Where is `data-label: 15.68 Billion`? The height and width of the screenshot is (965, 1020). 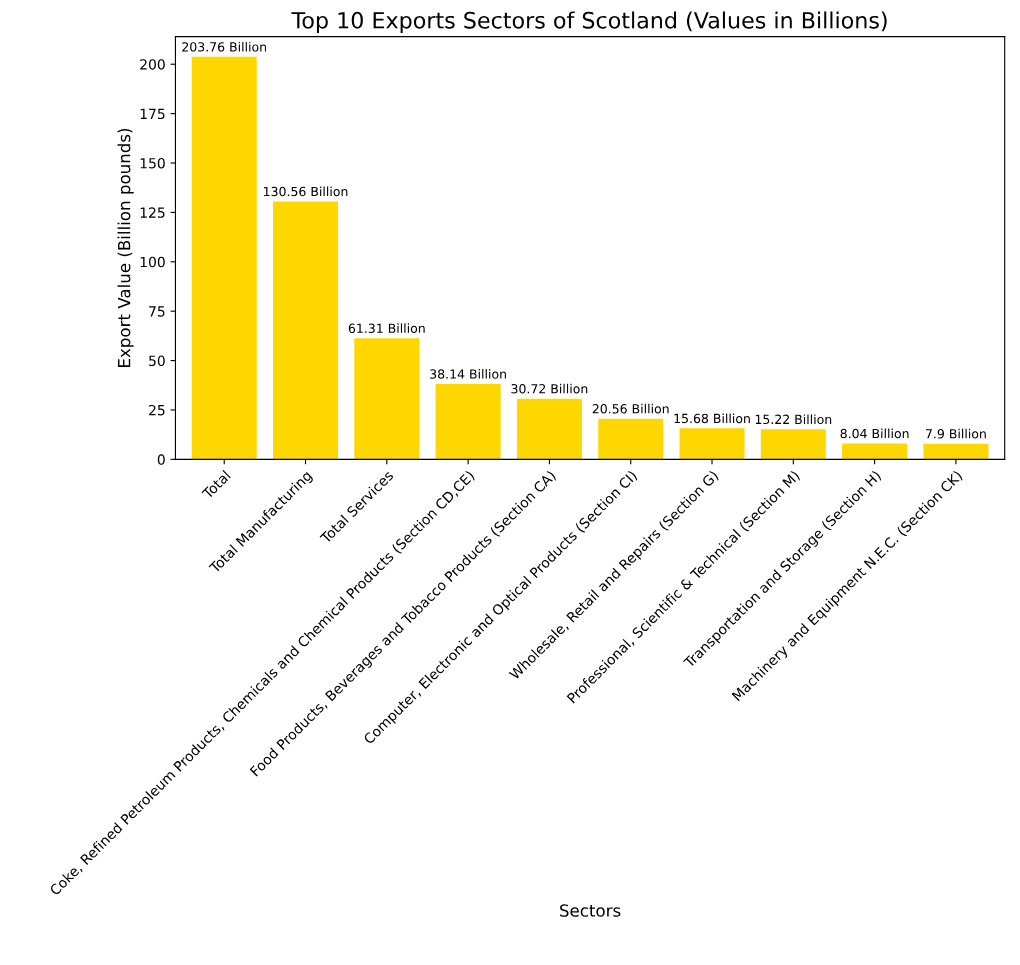 data-label: 15.68 Billion is located at coordinates (712, 418).